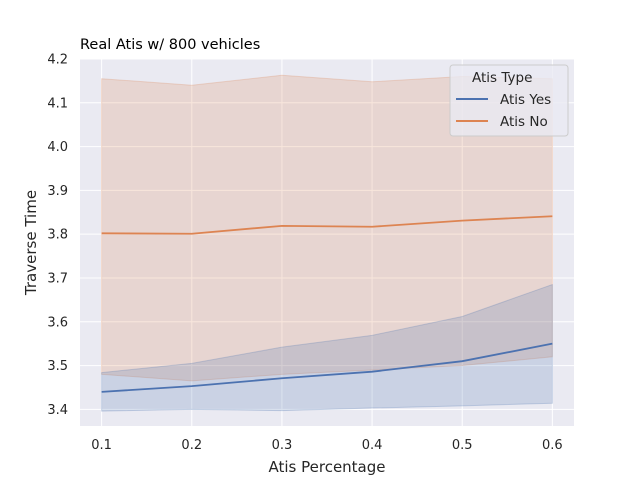 Image resolution: width=640 pixels, height=480 pixels. Describe the element at coordinates (57, 103) in the screenshot. I see `y-tick-label: 4.1` at that location.